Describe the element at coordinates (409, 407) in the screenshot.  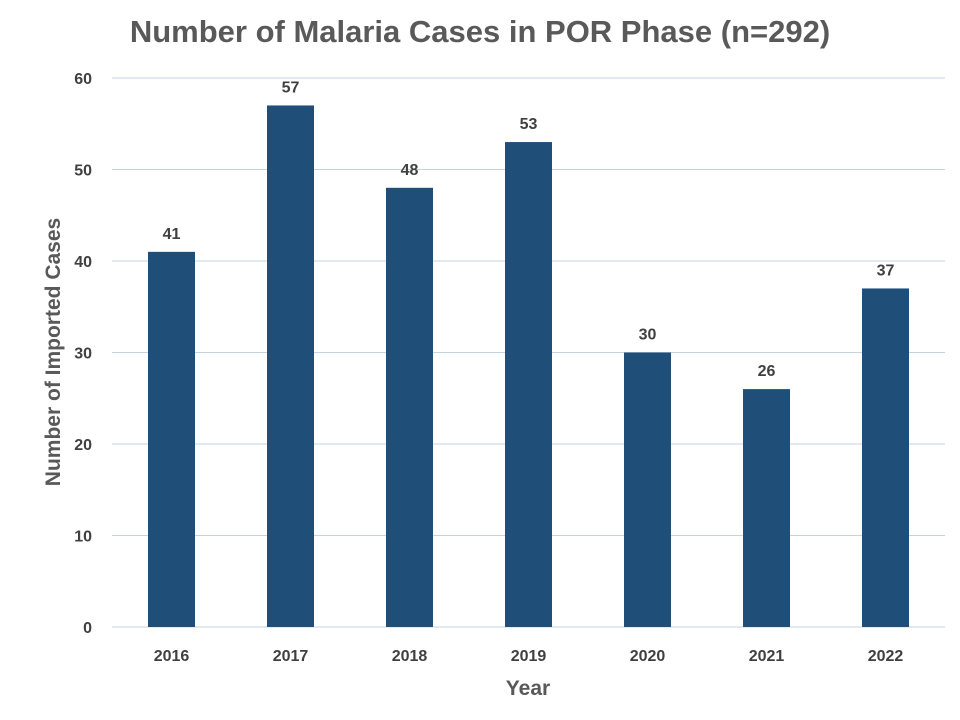
I see `bar-2018` at that location.